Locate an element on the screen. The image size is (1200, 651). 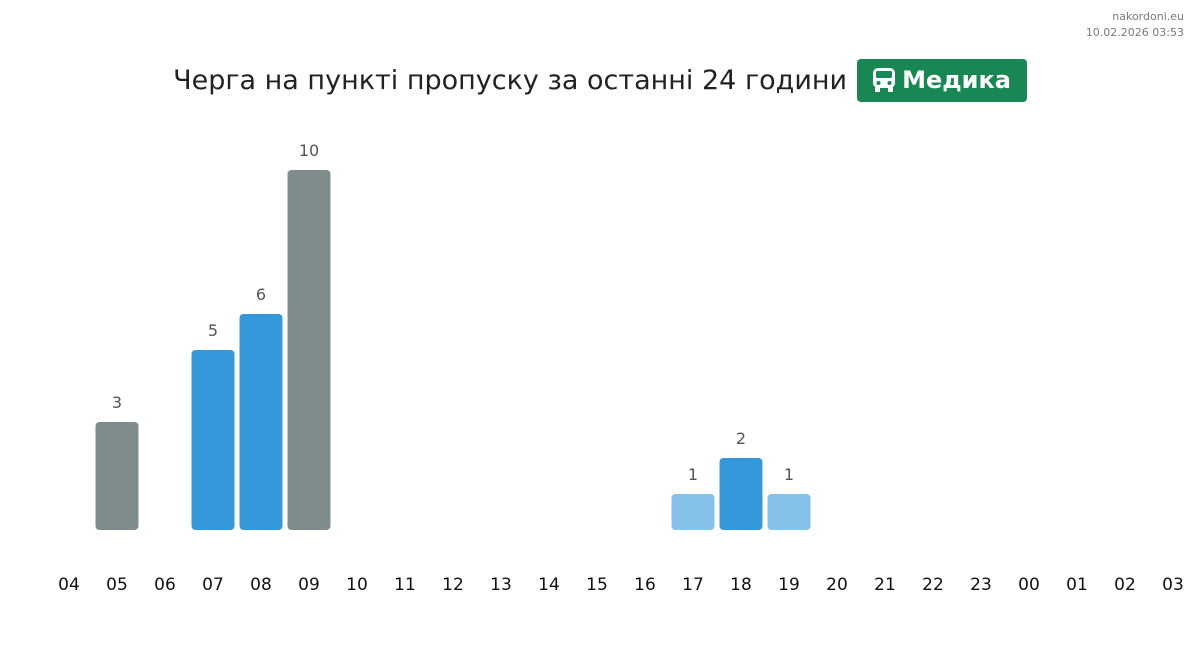
site-name: nakordoni.eu is located at coordinates (1148, 16).